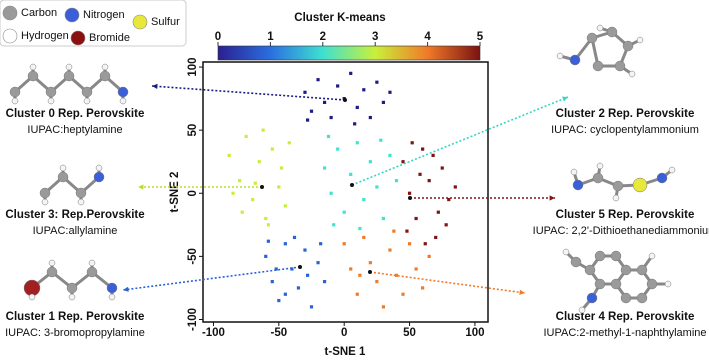 This screenshot has height=360, width=709. What do you see at coordinates (213, 333) in the screenshot?
I see `x-tick-label: -100` at bounding box center [213, 333].